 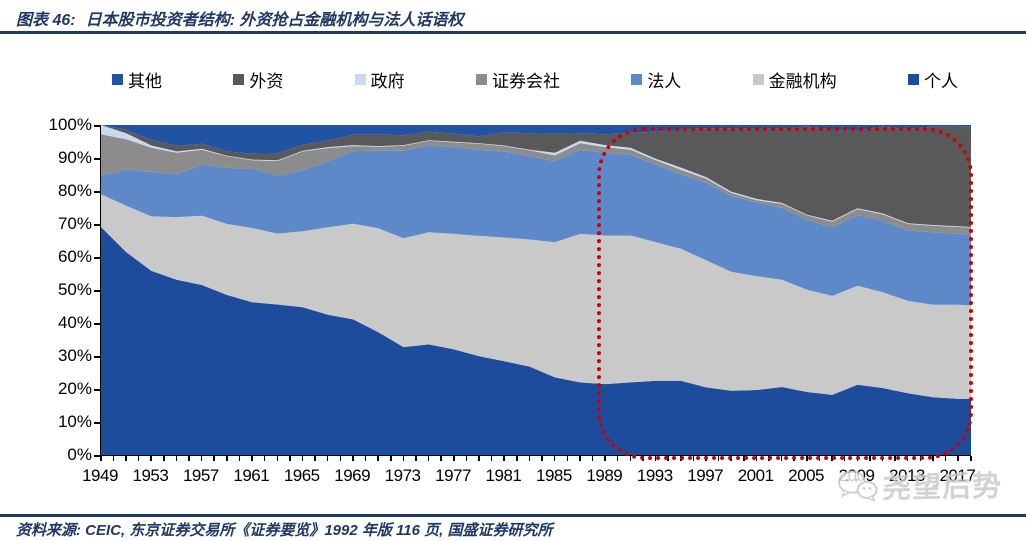 What do you see at coordinates (913, 79) in the screenshot?
I see `legend-swatch-individual` at bounding box center [913, 79].